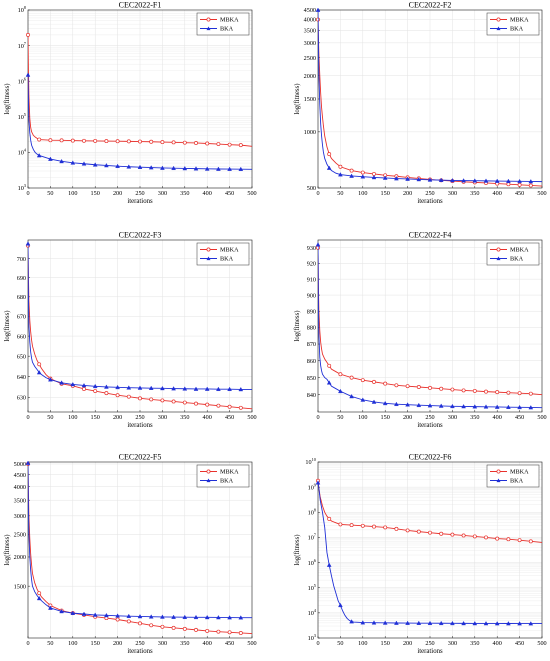 This screenshot has width=550, height=661. I want to click on series-line-mbka, so click(430, 511).